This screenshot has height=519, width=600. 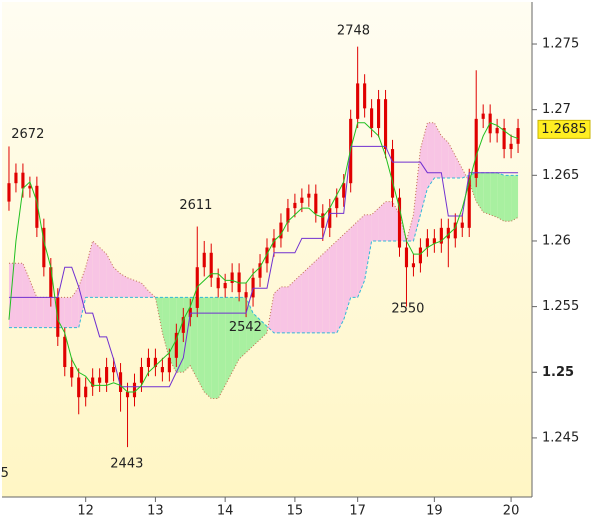 What do you see at coordinates (434, 511) in the screenshot?
I see `x-tick-label: 19` at bounding box center [434, 511].